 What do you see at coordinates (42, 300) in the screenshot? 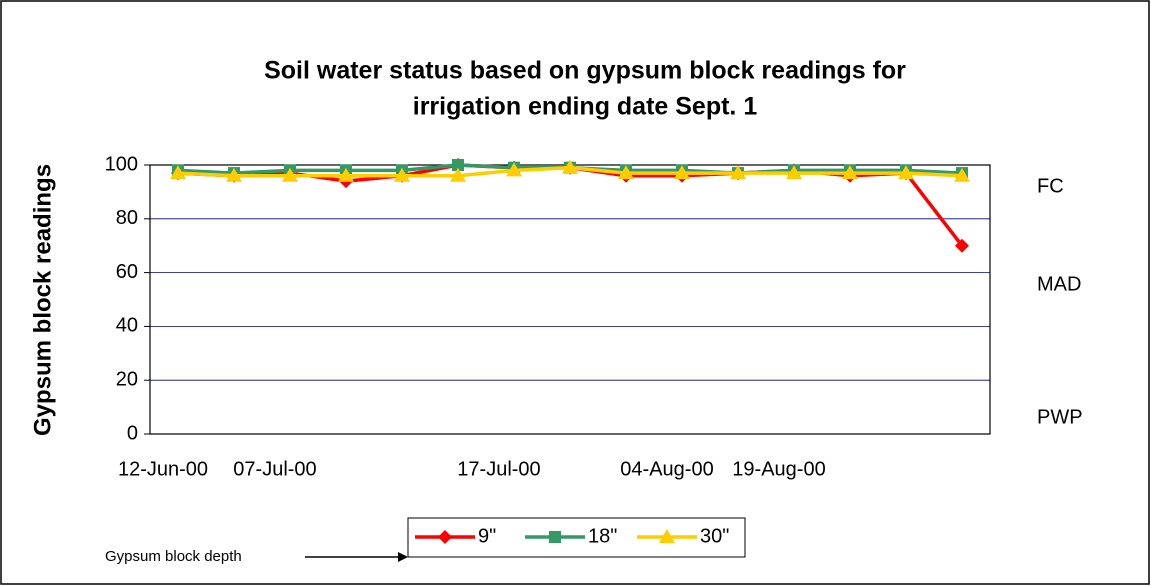
I see `y-axis-label: Gypsum block readings` at bounding box center [42, 300].